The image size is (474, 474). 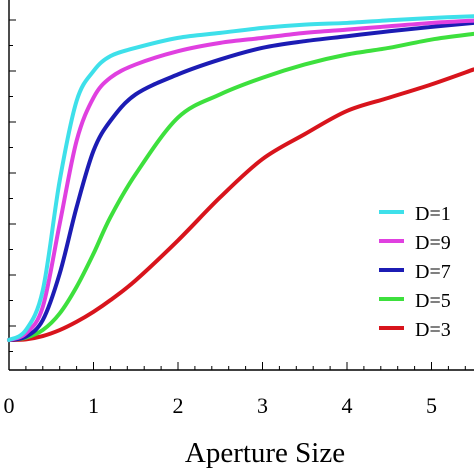 I want to click on legend-label: D=7, so click(x=433, y=272).